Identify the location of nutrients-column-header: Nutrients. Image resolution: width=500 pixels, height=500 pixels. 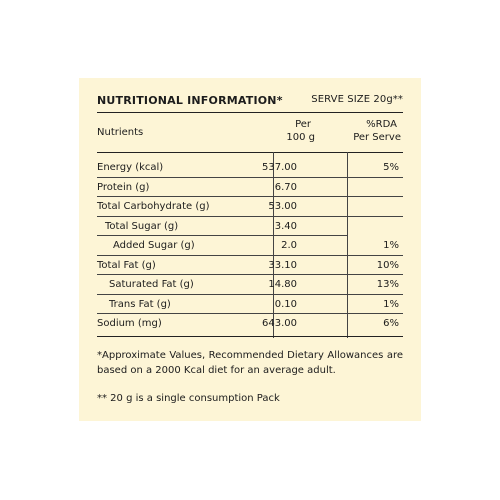
(120, 132).